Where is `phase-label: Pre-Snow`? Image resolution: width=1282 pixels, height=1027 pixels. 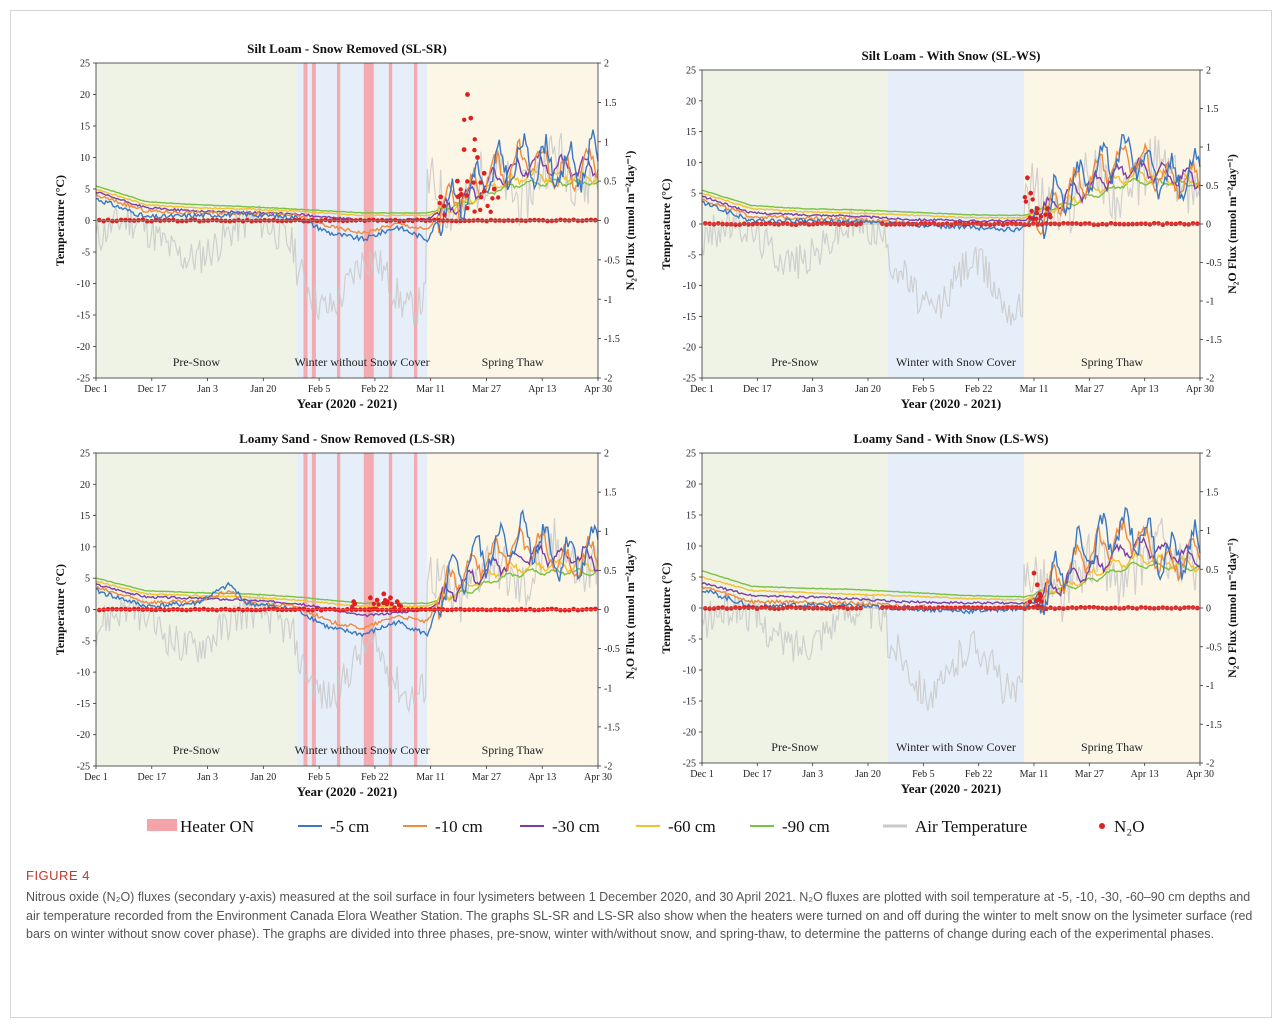 phase-label: Pre-Snow is located at coordinates (795, 747).